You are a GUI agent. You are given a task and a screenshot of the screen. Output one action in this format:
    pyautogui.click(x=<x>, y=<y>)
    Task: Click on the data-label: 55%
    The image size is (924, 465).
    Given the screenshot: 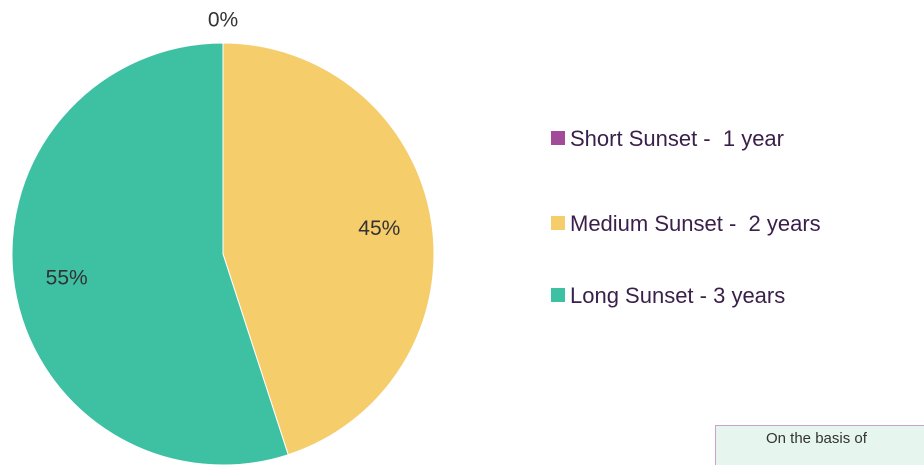 What is the action you would take?
    pyautogui.click(x=67, y=277)
    